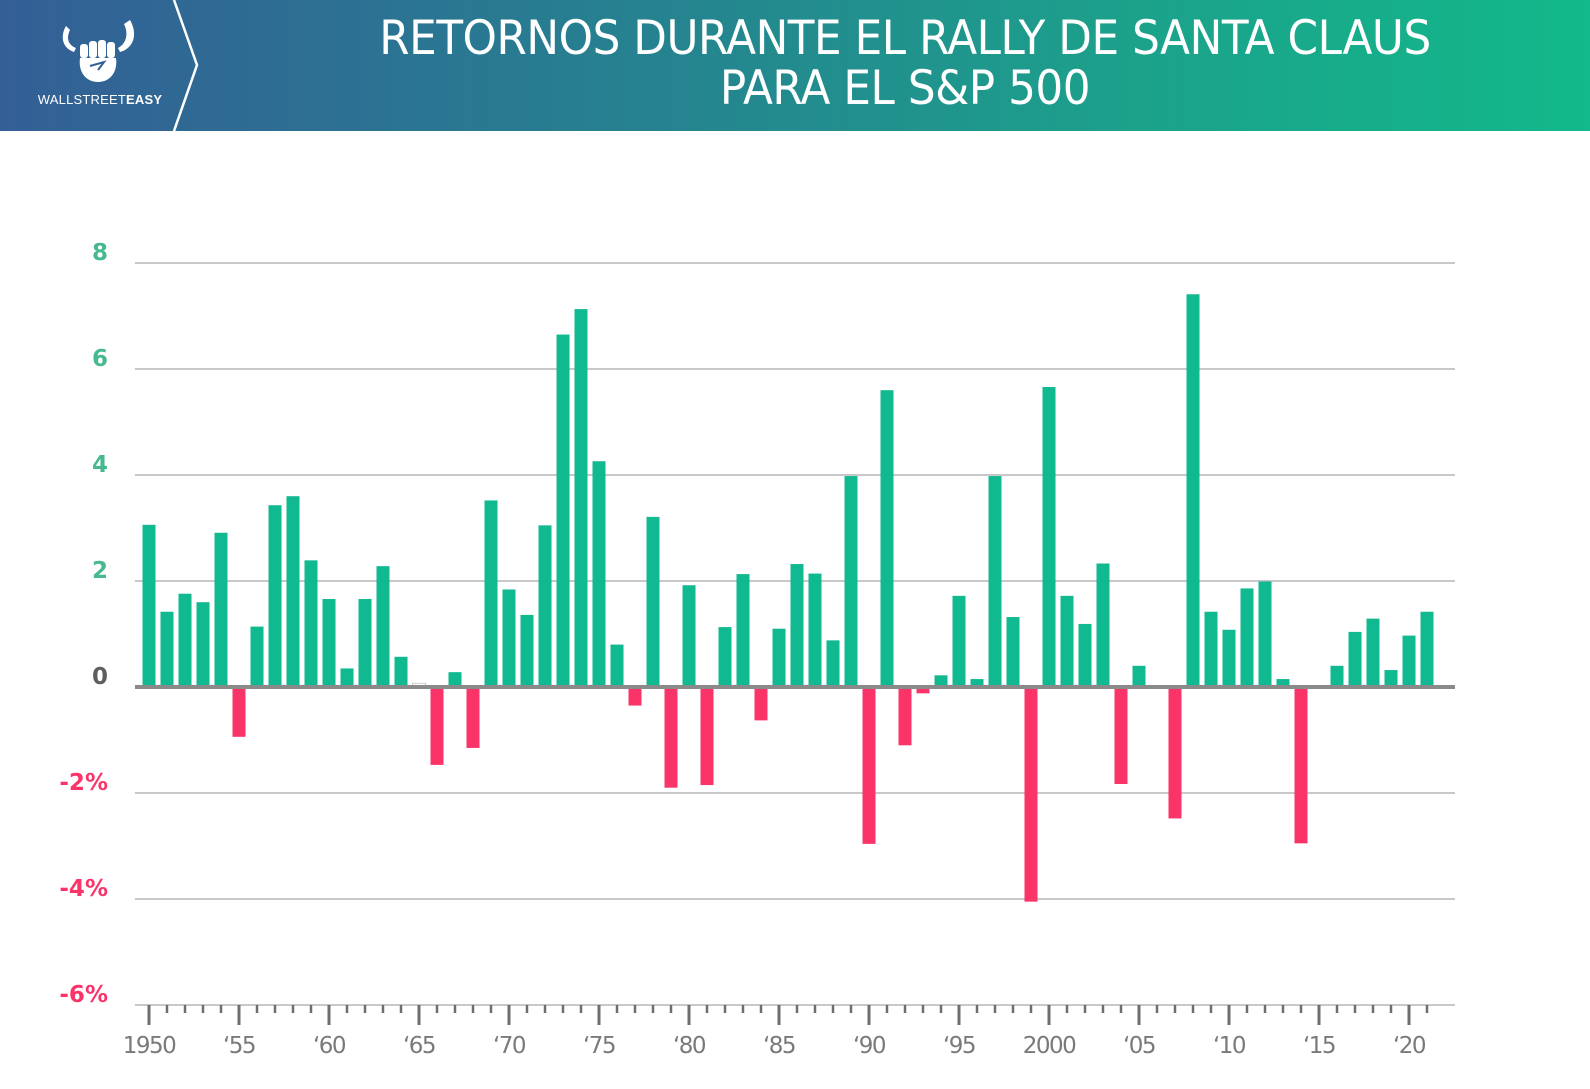  What do you see at coordinates (491, 593) in the screenshot?
I see `bar-1969` at bounding box center [491, 593].